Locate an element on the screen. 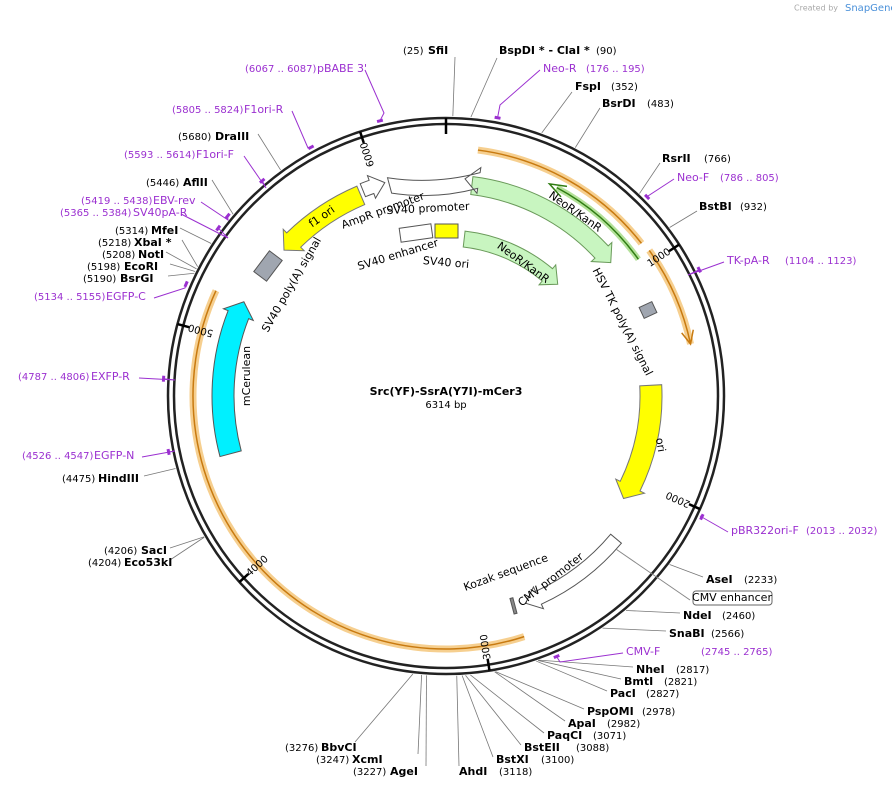  site-position: (3100) is located at coordinates (557, 760).